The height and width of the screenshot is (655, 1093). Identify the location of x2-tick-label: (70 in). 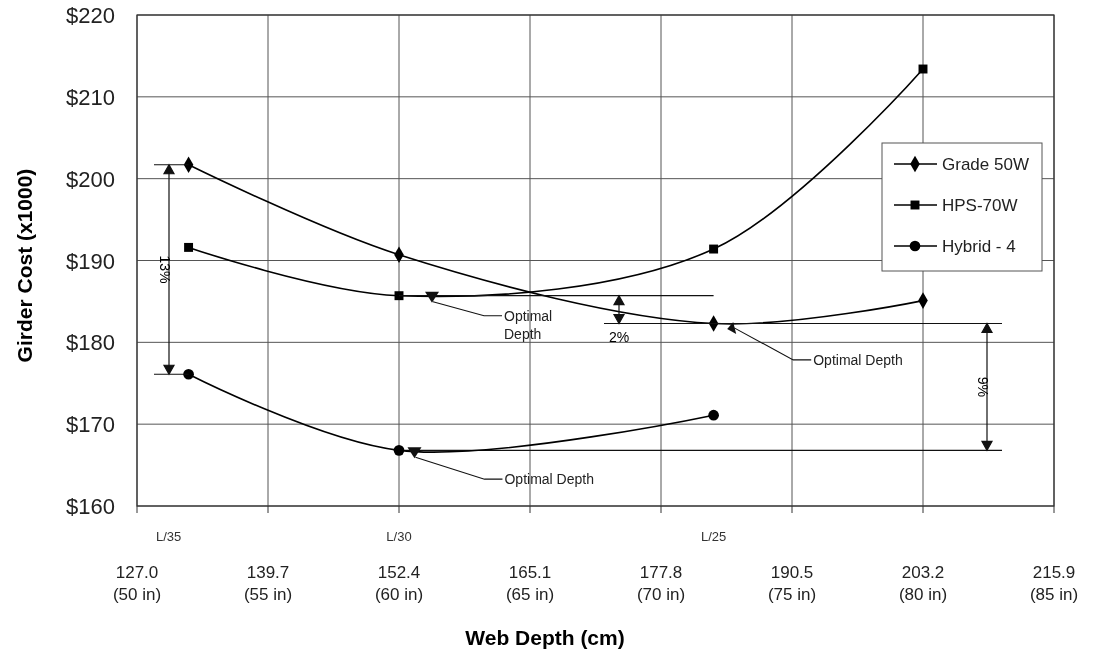
(661, 594).